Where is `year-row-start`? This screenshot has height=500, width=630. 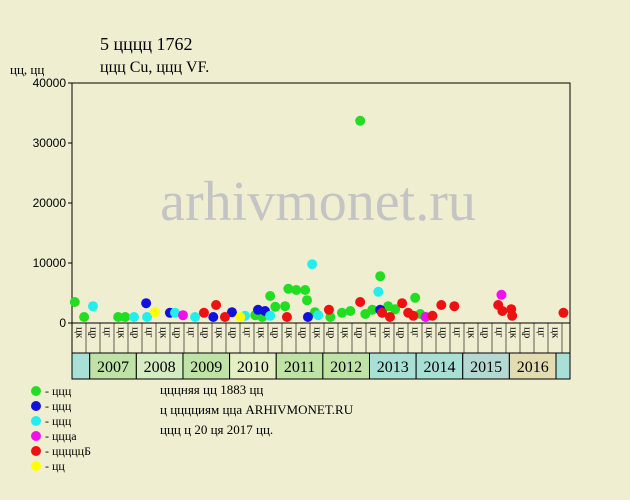
year-row-start is located at coordinates (81, 366).